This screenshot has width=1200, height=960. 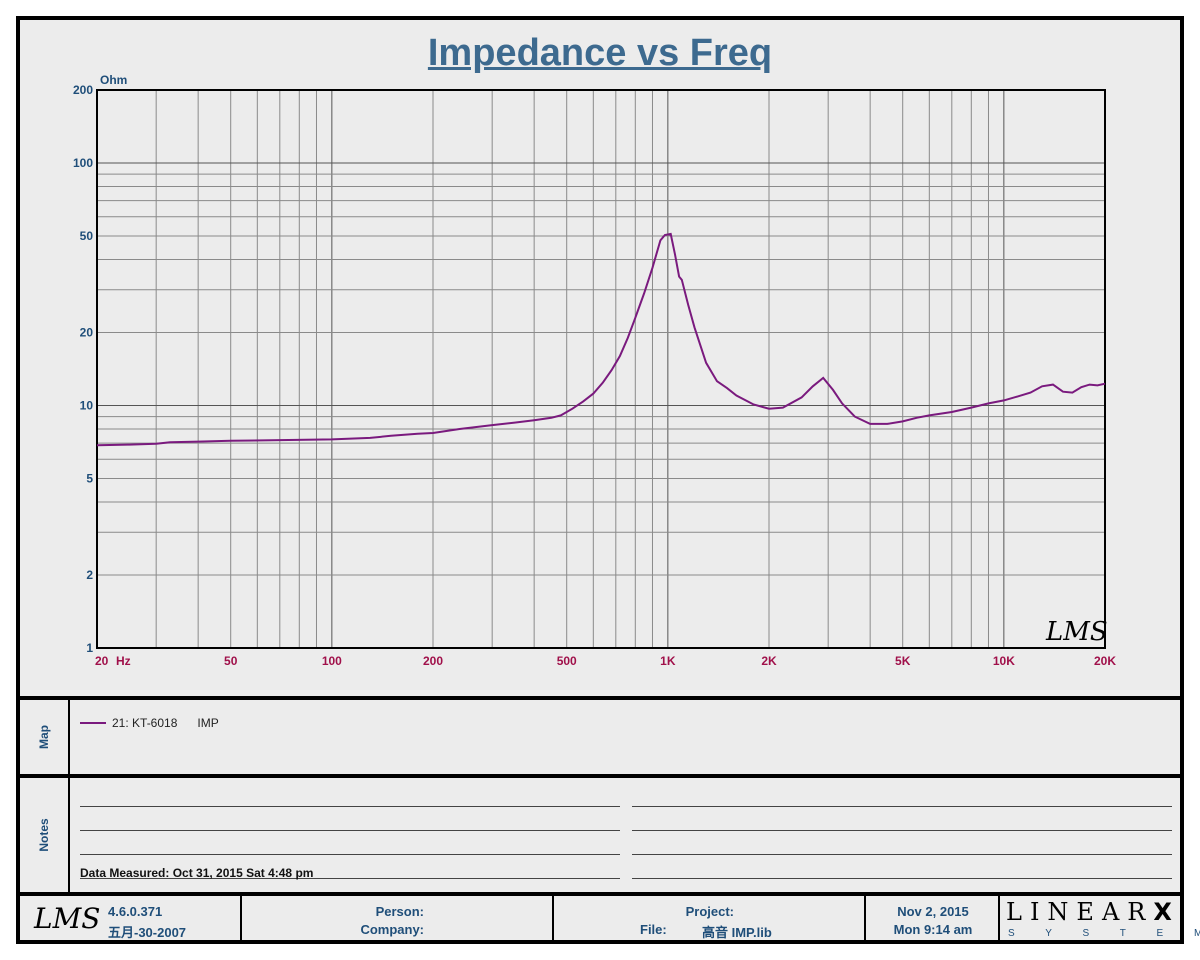 What do you see at coordinates (83, 369) in the screenshot?
I see `y-tick-labels: 1 2 5 10 20 50 100 200` at bounding box center [83, 369].